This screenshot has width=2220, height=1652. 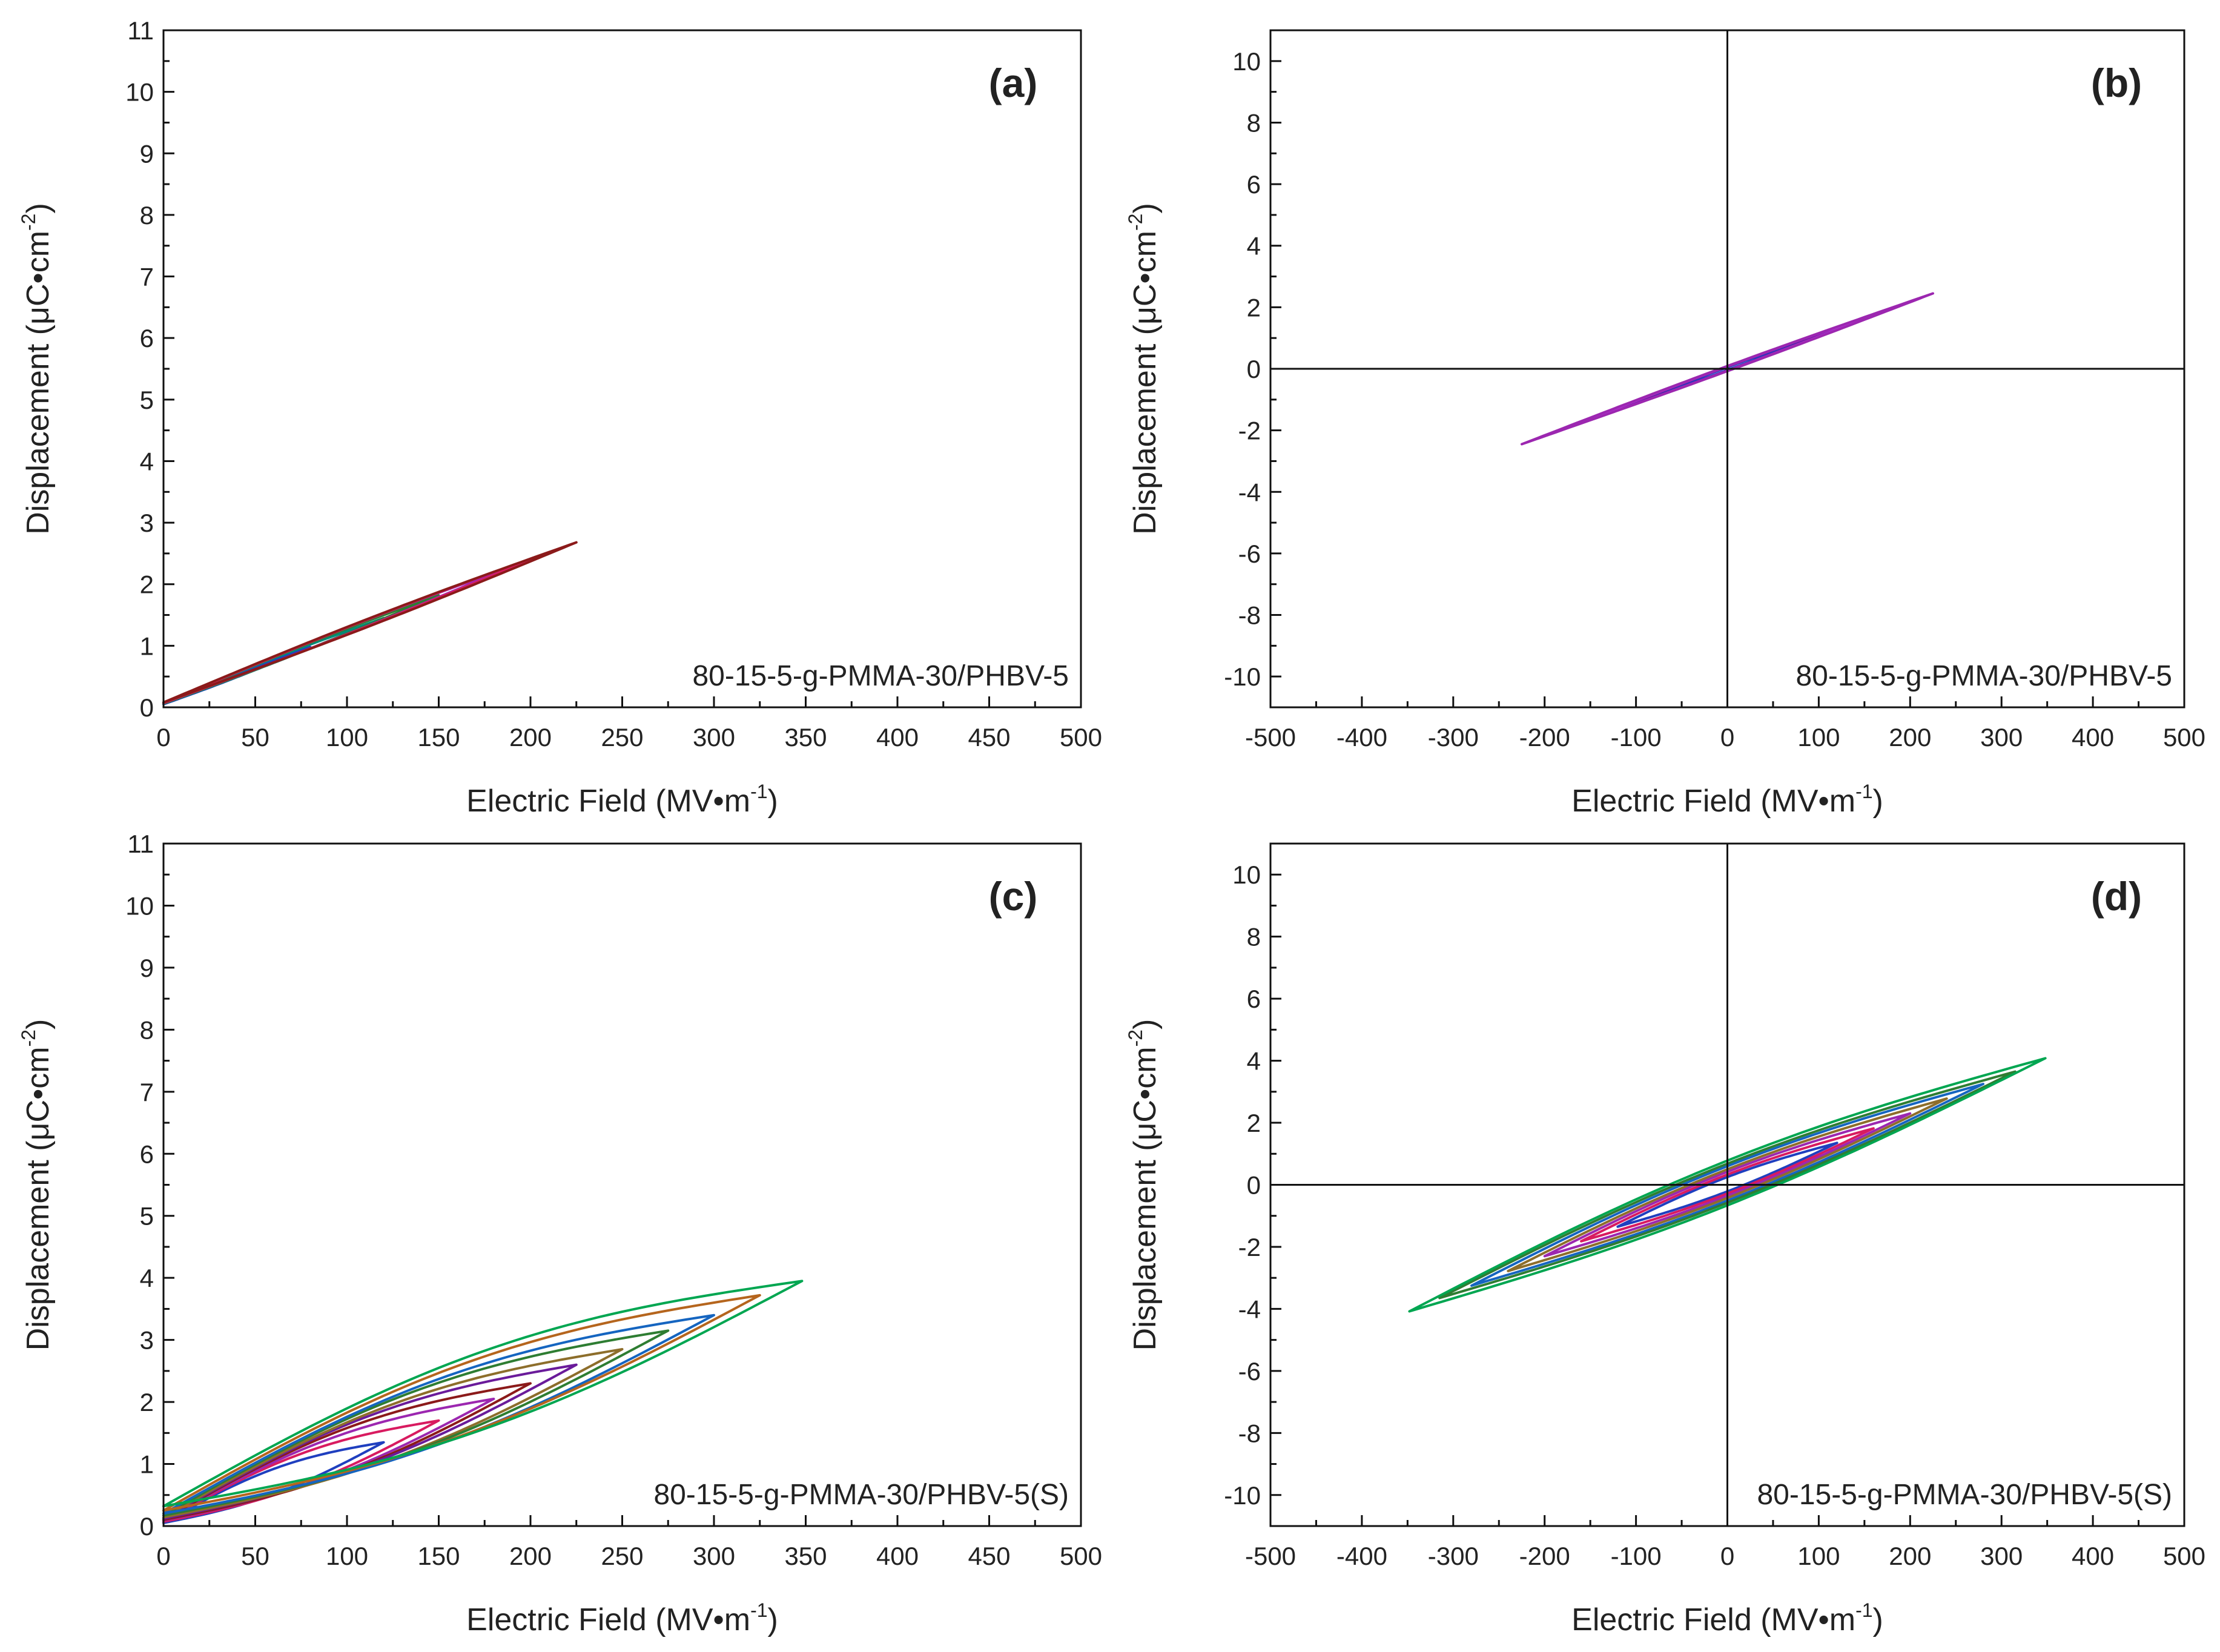 What do you see at coordinates (1249, 1309) in the screenshot?
I see `y-tick-label: -4` at bounding box center [1249, 1309].